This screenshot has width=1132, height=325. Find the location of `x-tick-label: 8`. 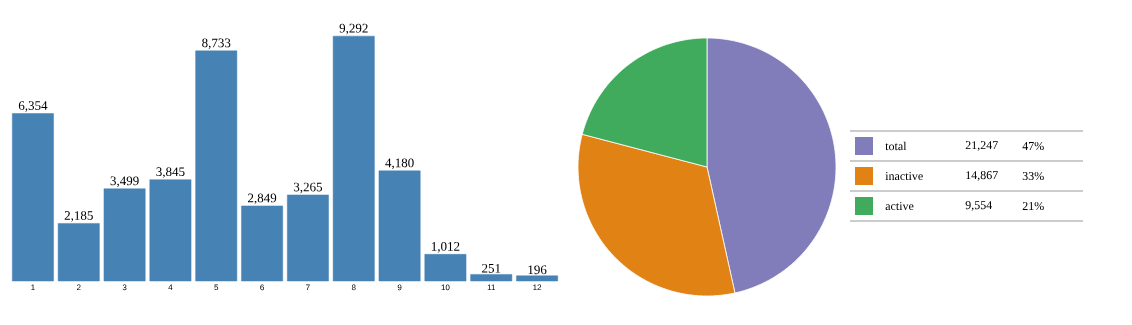

x-tick-label: 8 is located at coordinates (353, 287).